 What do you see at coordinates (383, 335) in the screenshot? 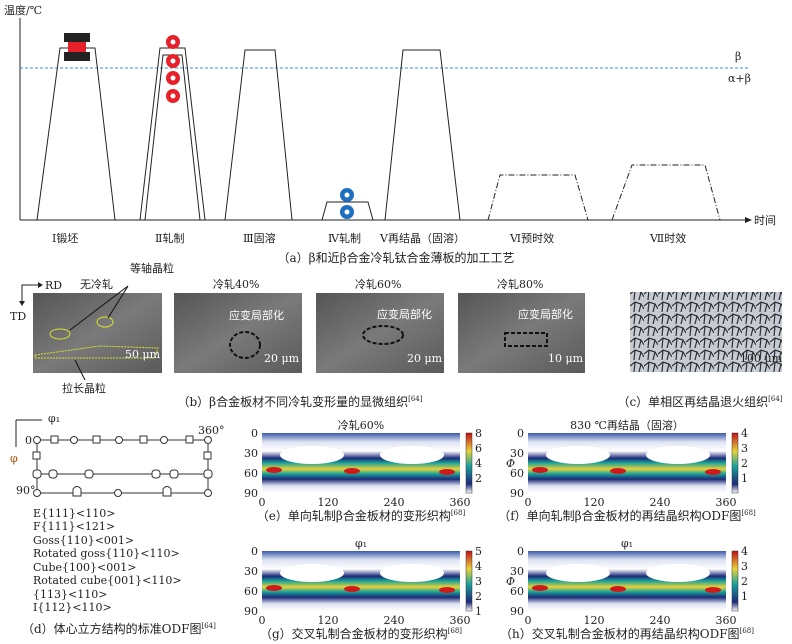
I see `strain-localization-outline` at bounding box center [383, 335].